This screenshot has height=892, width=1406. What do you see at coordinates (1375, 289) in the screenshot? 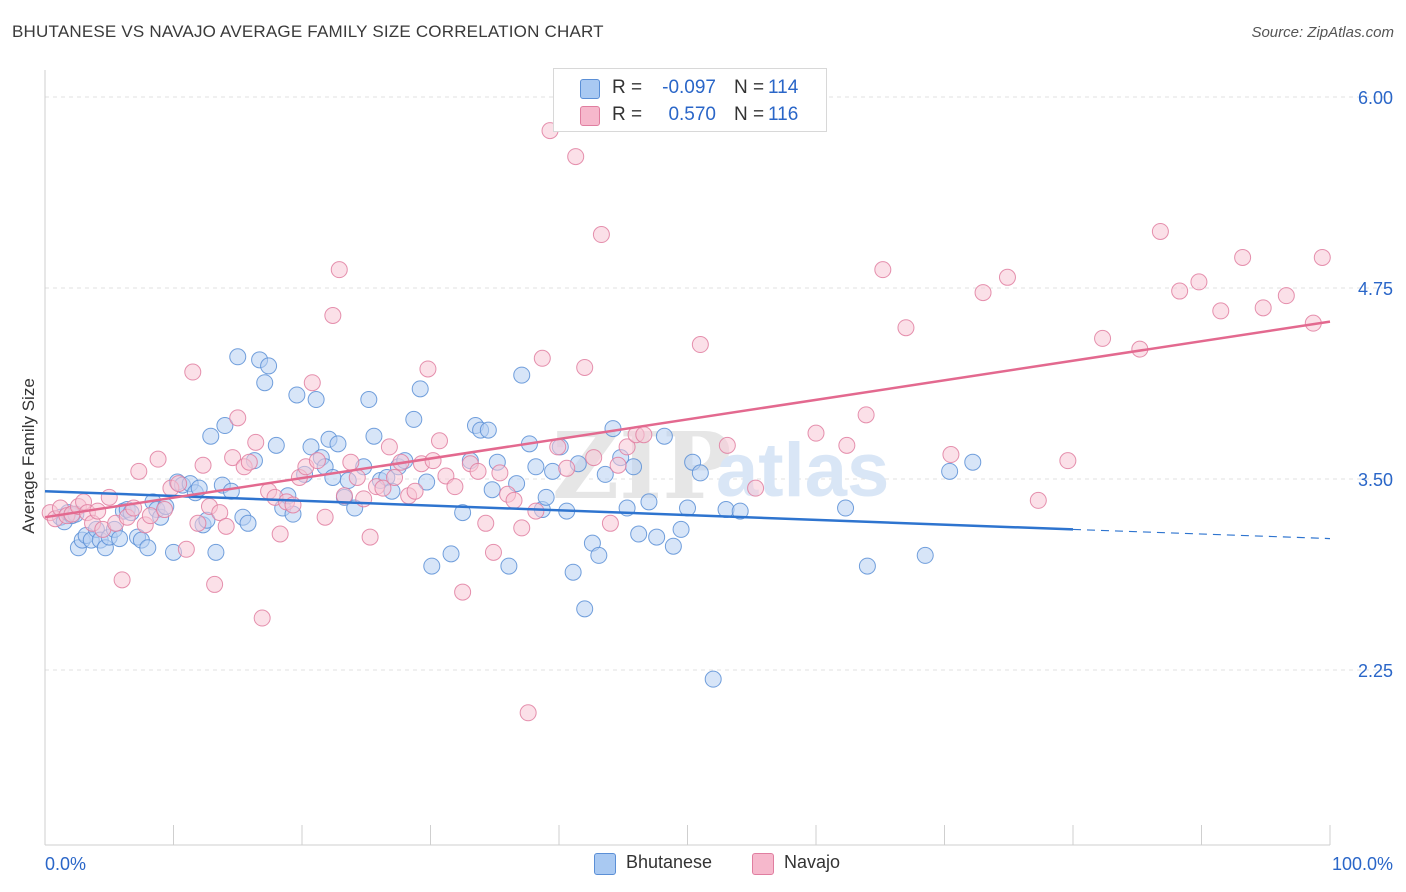
I see `y-tick-label: 4.75` at bounding box center [1375, 289].